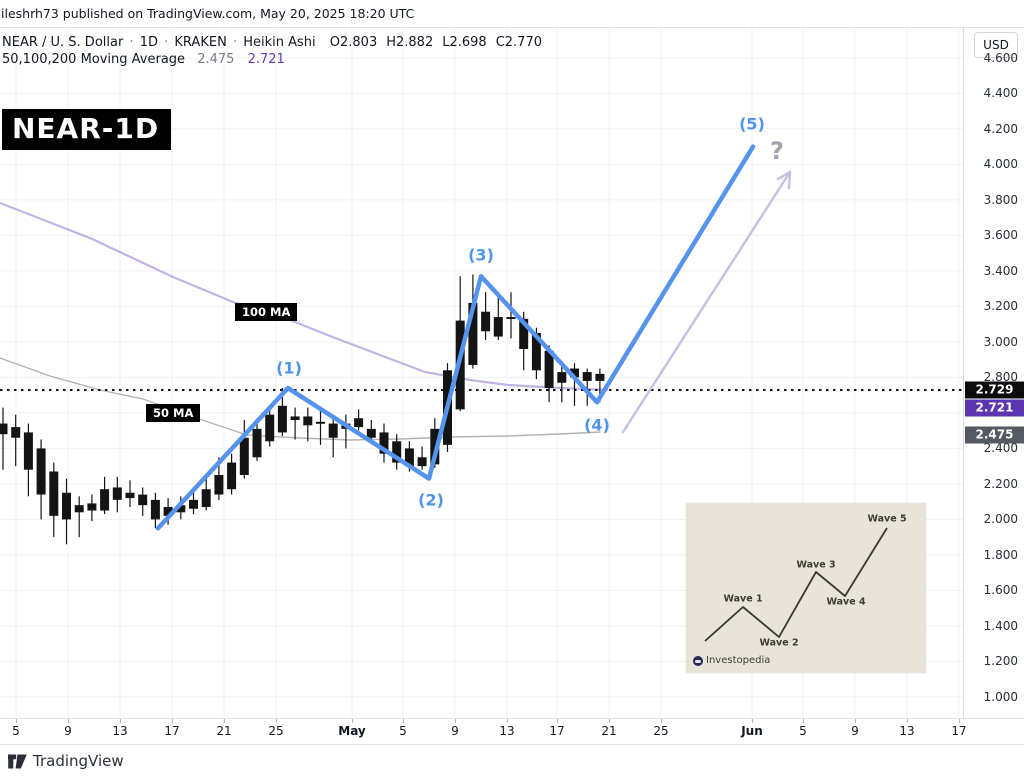 The height and width of the screenshot is (778, 1024). Describe the element at coordinates (784, 180) in the screenshot. I see `projection-arrowhead` at that location.